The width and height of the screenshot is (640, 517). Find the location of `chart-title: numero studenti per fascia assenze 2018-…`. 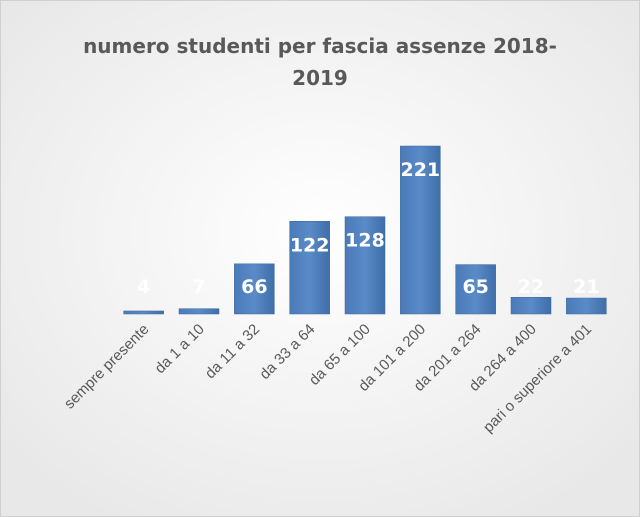

chart-title: numero studenti per fascia assenze 2018-… is located at coordinates (320, 62).